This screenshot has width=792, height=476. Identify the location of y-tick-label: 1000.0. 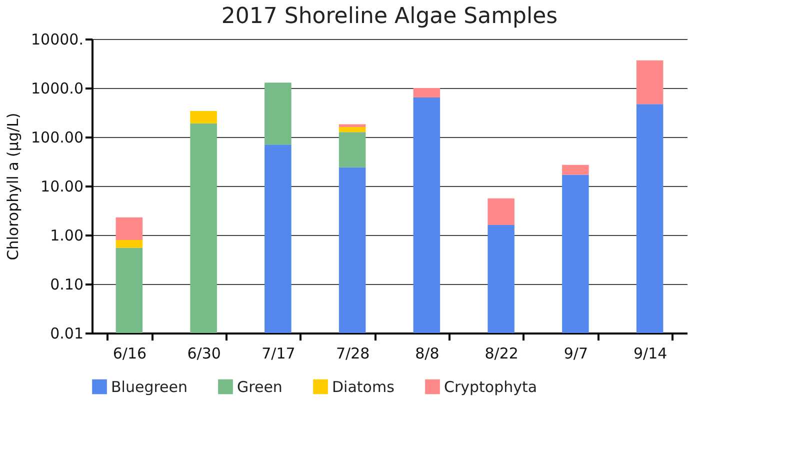
(57, 89).